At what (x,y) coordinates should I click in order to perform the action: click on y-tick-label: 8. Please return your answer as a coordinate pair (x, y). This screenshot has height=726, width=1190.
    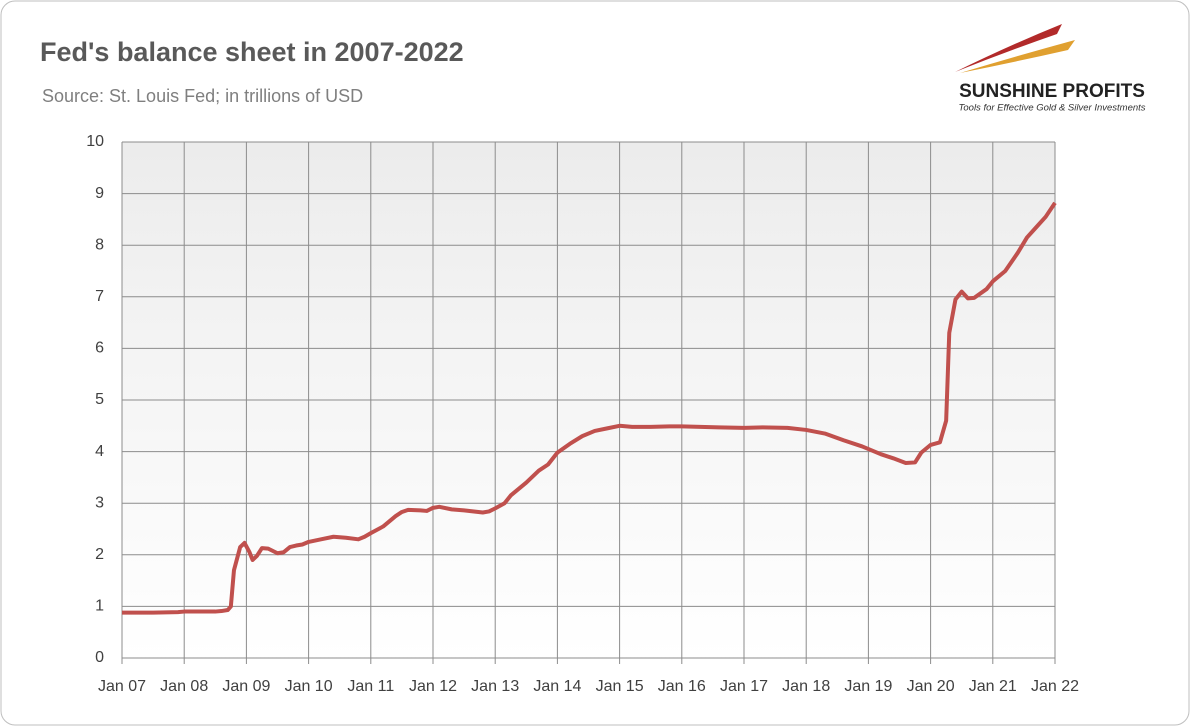
    Looking at the image, I should click on (99, 244).